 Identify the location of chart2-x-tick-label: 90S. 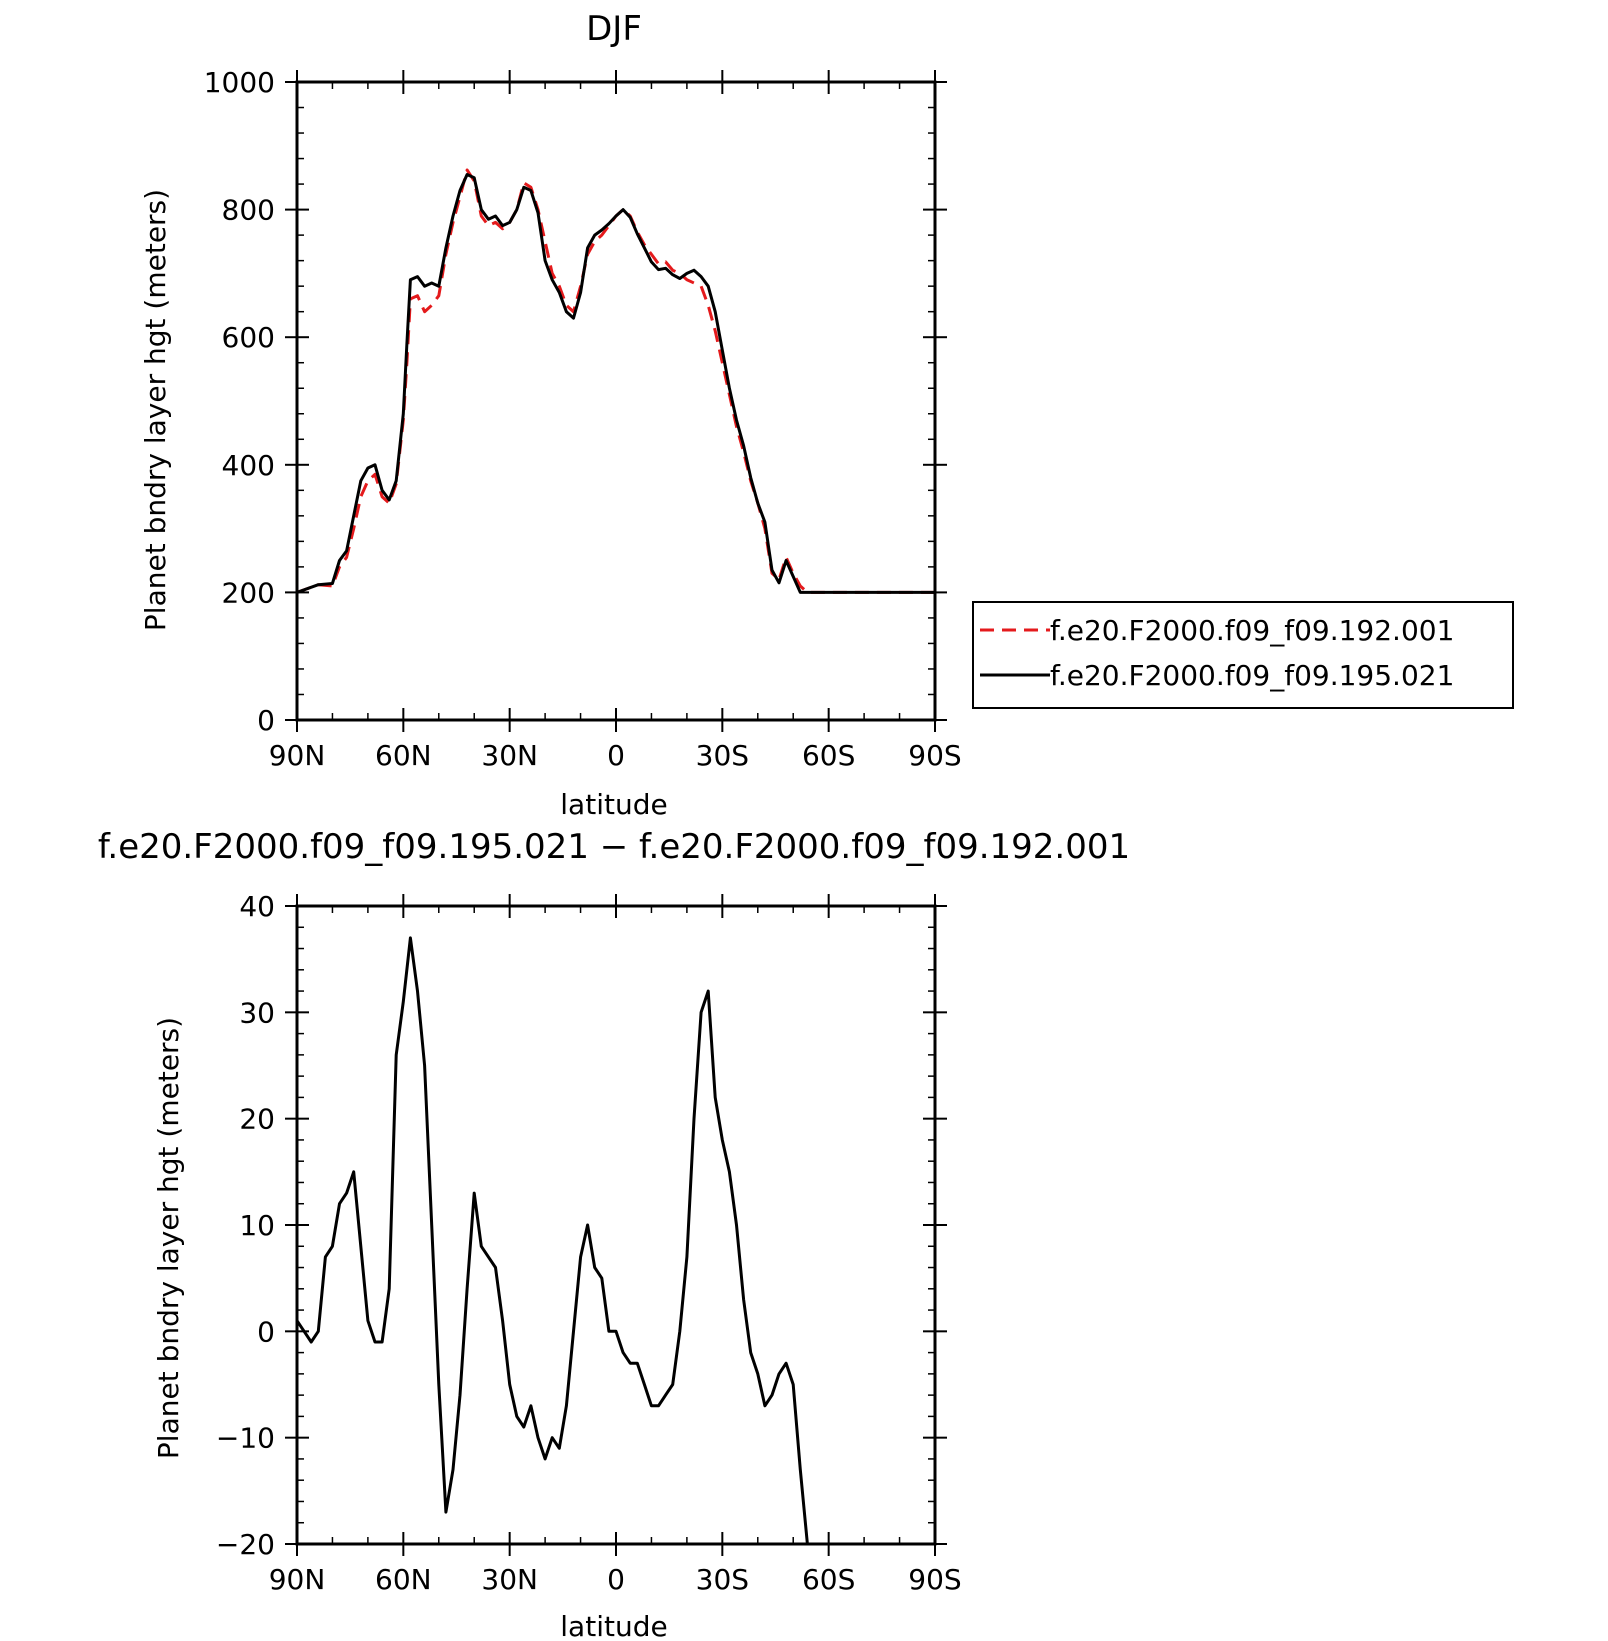
(934, 1579).